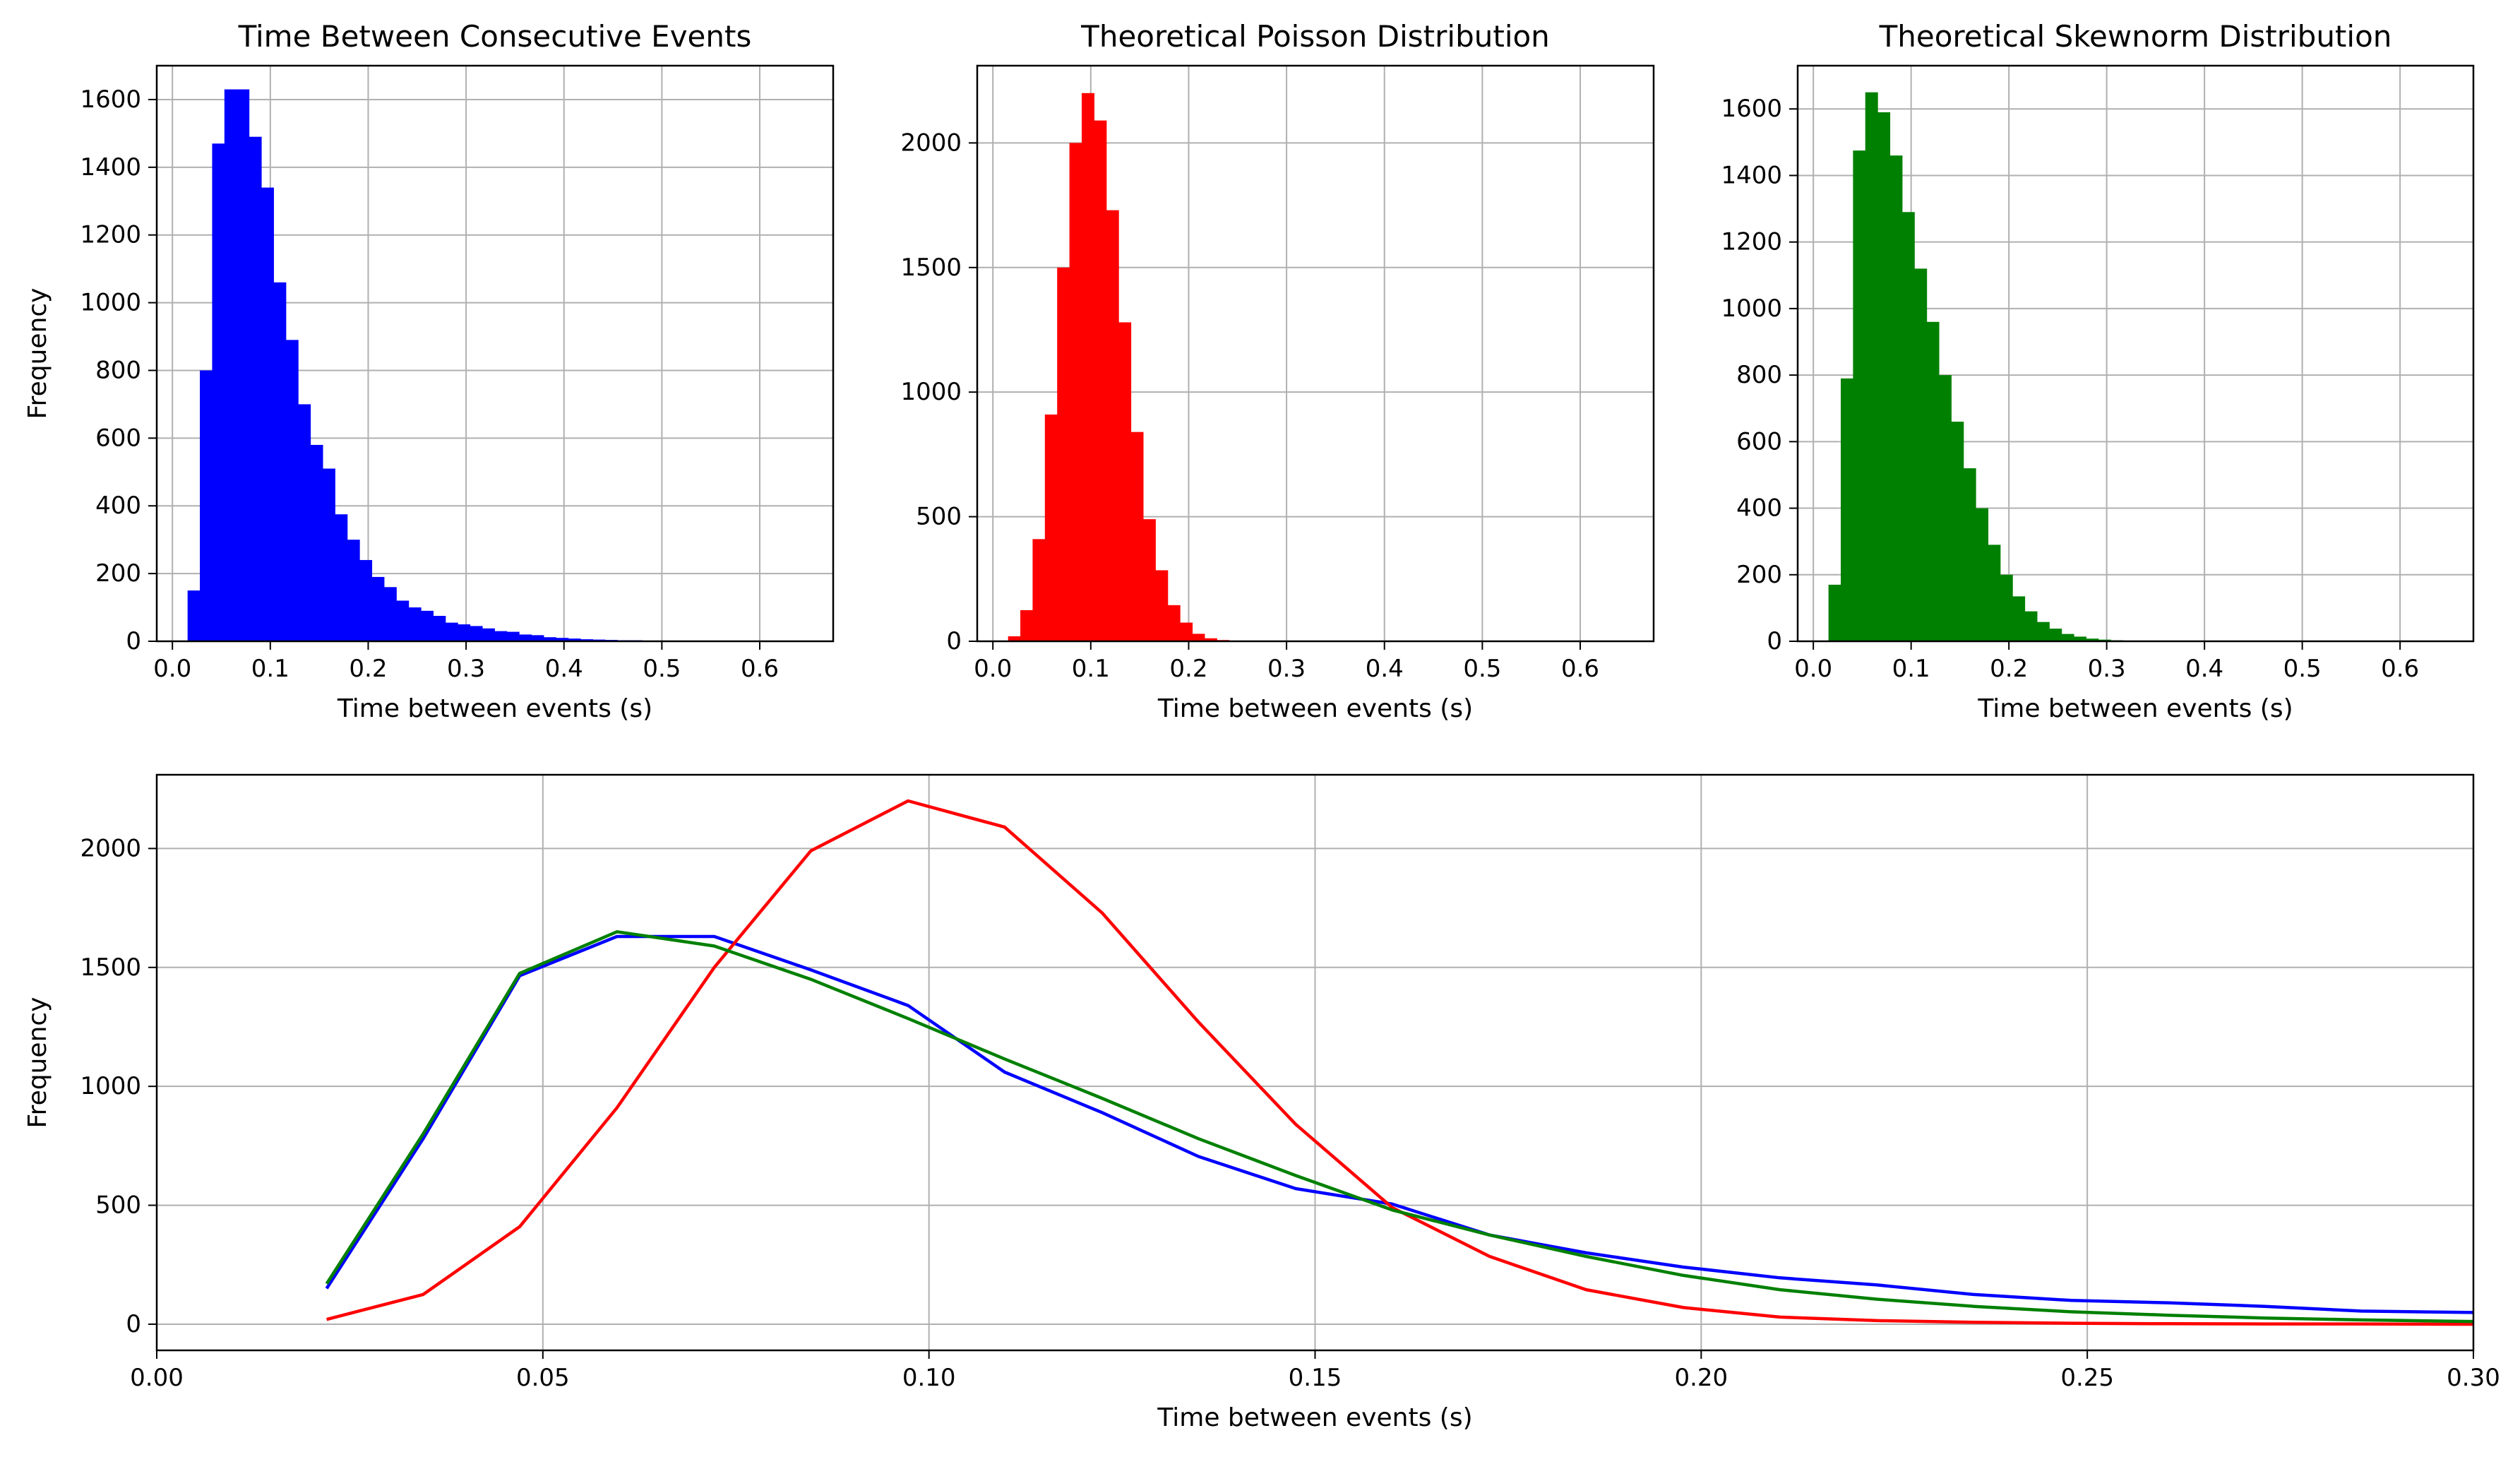  What do you see at coordinates (1751, 242) in the screenshot?
I see `y-tick-label: 1200` at bounding box center [1751, 242].